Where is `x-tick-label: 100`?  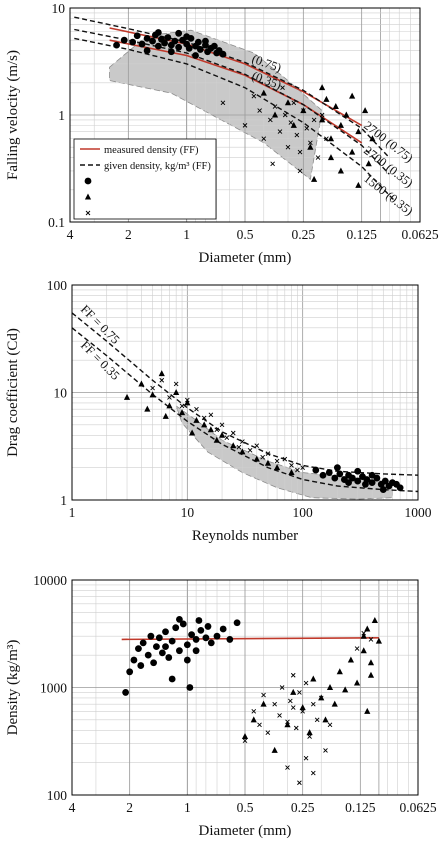 x-tick-label: 100 is located at coordinates (303, 512).